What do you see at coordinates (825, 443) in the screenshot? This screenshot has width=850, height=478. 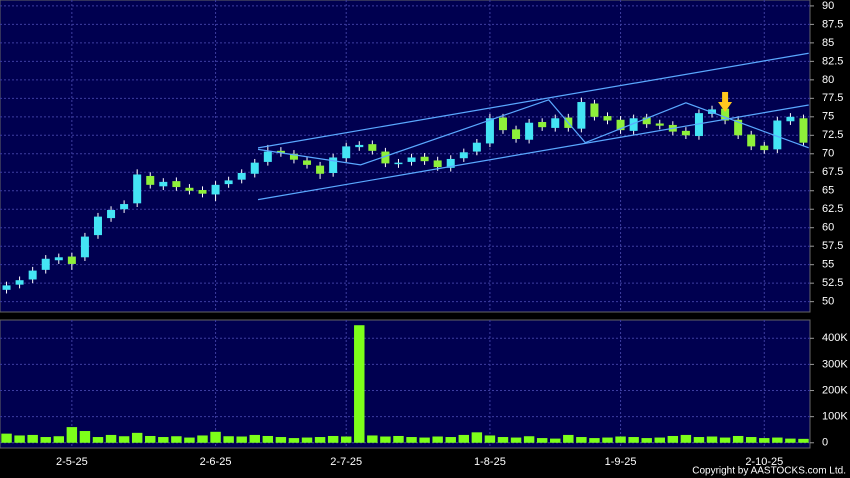 I see `y-tick-label: 0` at bounding box center [825, 443].